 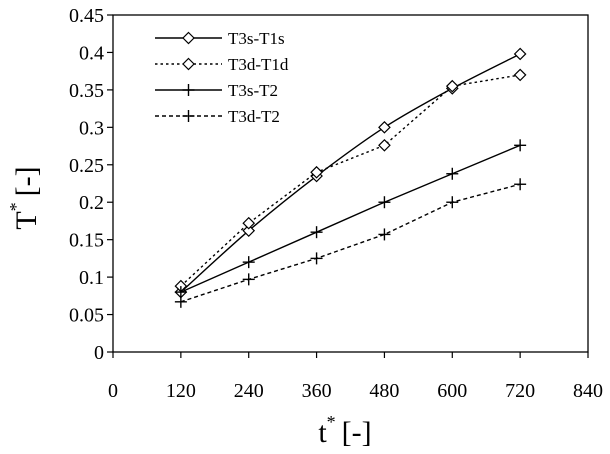 What do you see at coordinates (86, 241) in the screenshot?
I see `y-tick-label: 0.15` at bounding box center [86, 241].